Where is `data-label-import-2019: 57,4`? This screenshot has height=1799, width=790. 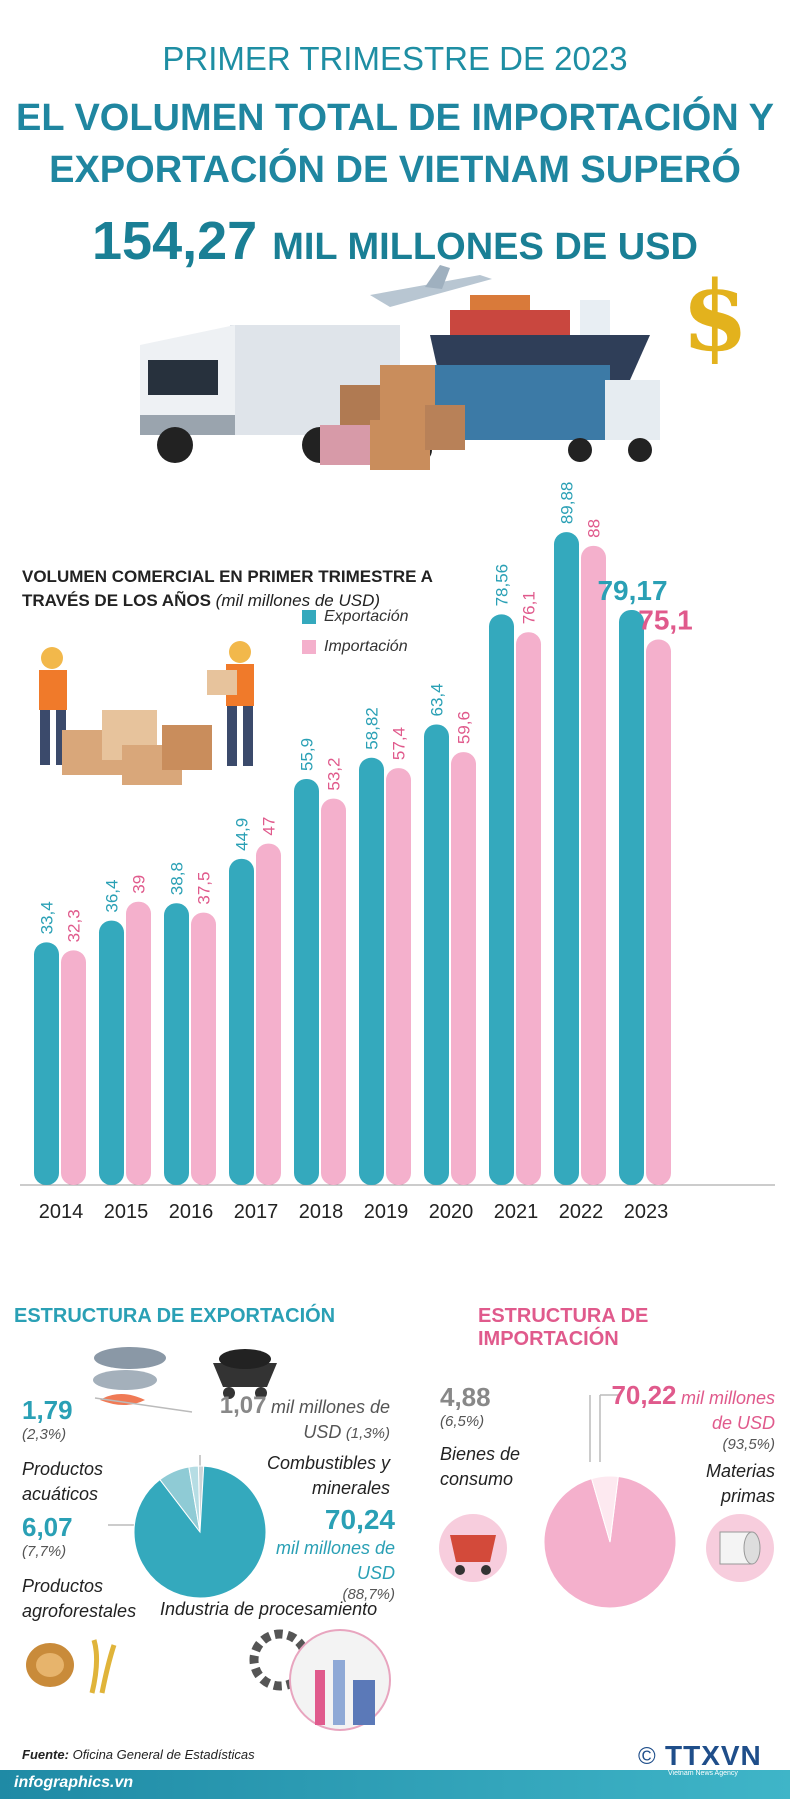 data-label-import-2019: 57,4 is located at coordinates (399, 743).